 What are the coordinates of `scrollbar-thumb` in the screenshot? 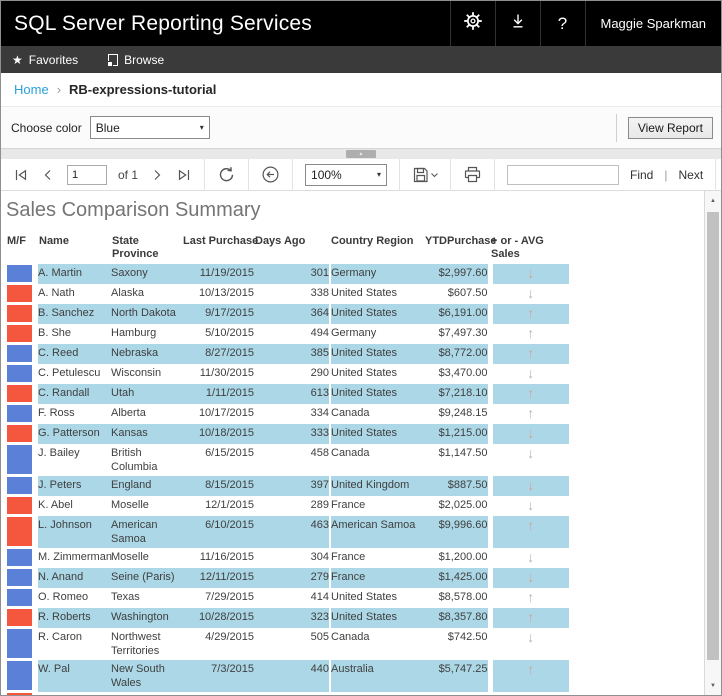 It's located at (713, 436).